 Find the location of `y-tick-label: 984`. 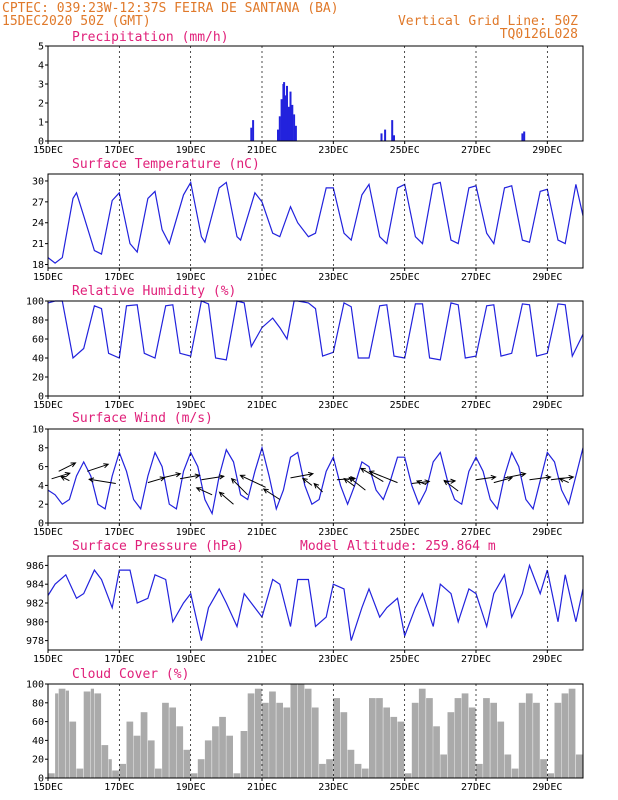

y-tick-label: 984 is located at coordinates (35, 585).